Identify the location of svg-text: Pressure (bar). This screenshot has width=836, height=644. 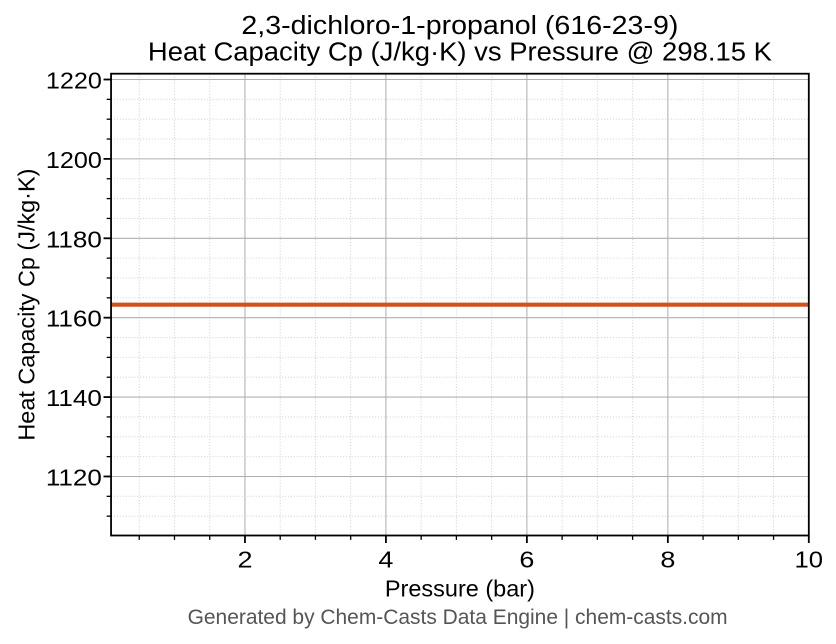
(460, 588).